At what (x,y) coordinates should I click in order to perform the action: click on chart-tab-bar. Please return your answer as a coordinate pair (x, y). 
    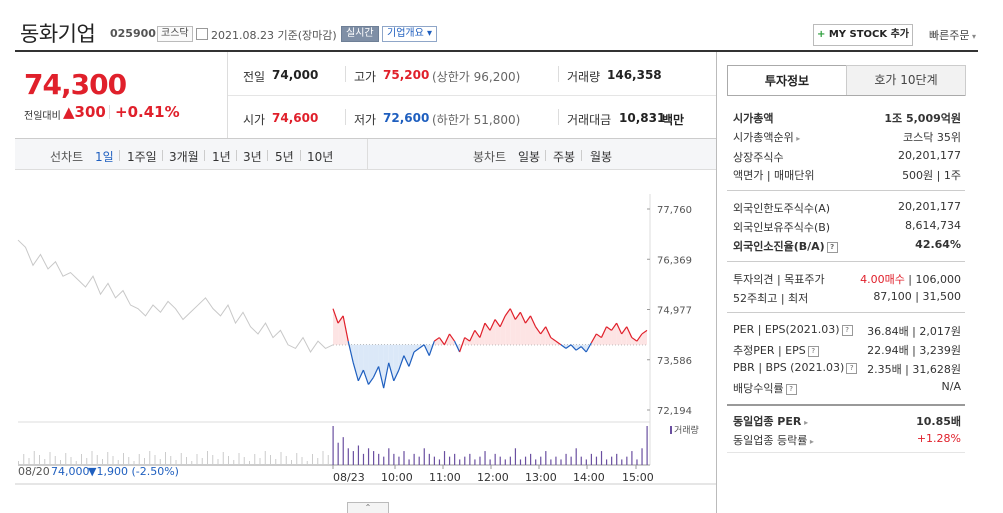
    Looking at the image, I should click on (365, 154).